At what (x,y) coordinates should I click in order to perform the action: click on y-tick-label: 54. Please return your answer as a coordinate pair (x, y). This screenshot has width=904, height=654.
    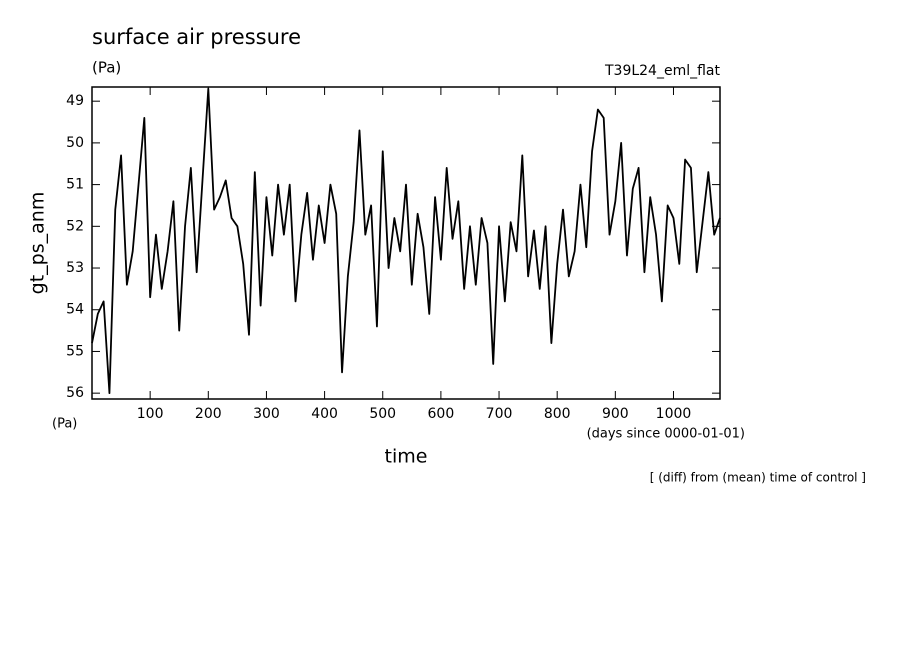
    Looking at the image, I should click on (75, 310).